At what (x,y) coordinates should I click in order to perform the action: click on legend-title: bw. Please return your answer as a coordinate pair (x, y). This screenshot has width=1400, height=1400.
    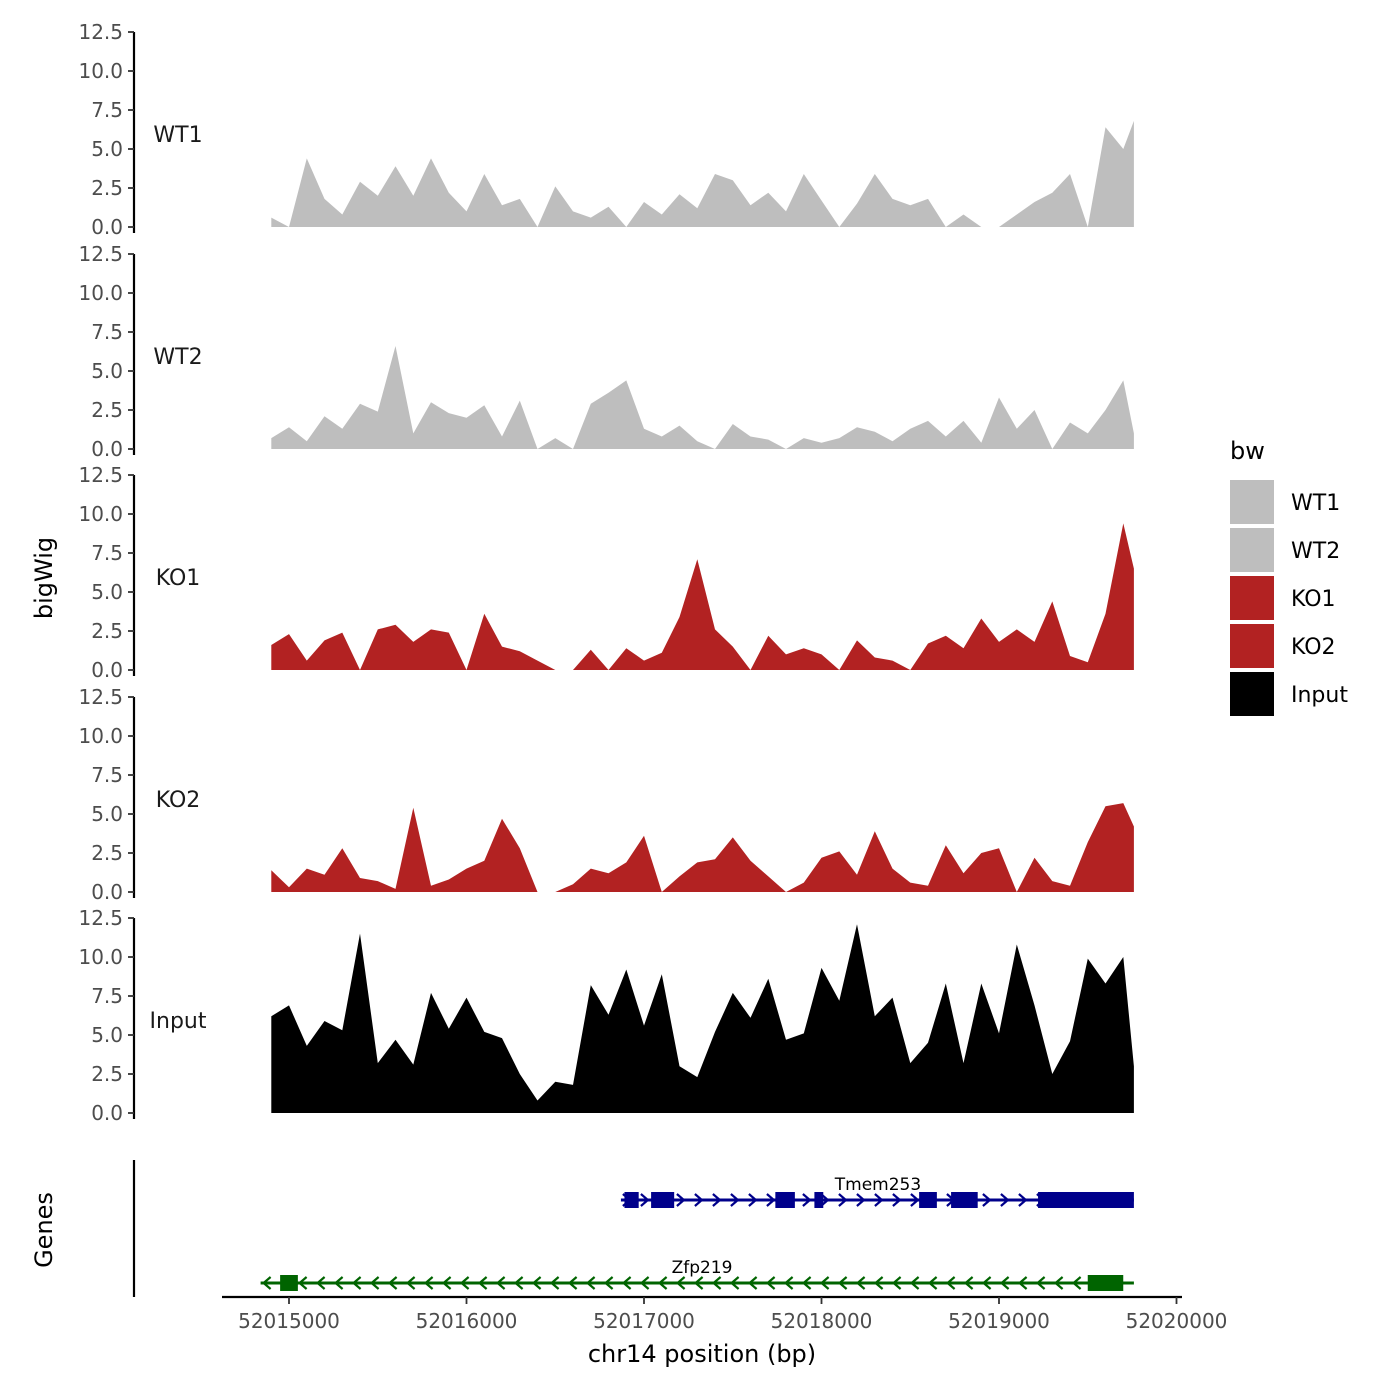
    Looking at the image, I should click on (1247, 451).